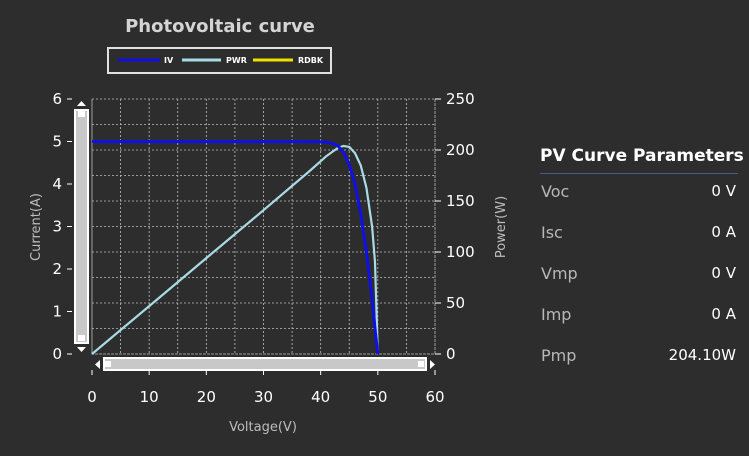 The width and height of the screenshot is (749, 456). What do you see at coordinates (434, 397) in the screenshot?
I see `x-tick-label: 60` at bounding box center [434, 397].